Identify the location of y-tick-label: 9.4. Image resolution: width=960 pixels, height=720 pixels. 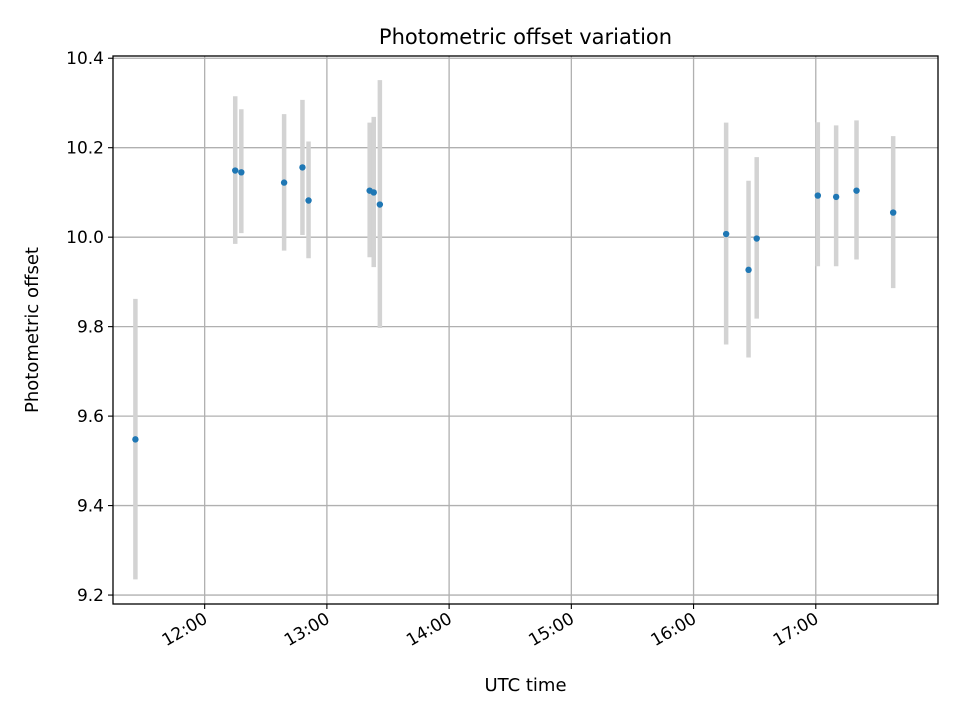
(90, 507).